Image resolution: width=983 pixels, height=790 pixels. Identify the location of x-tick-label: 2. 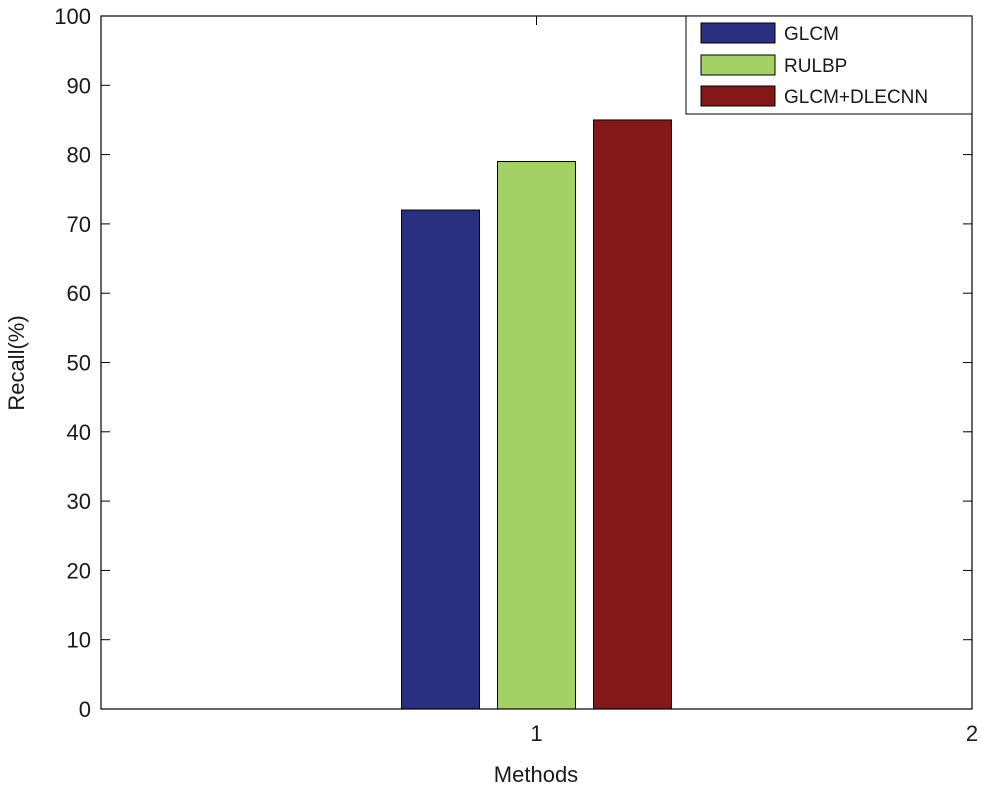
(972, 733).